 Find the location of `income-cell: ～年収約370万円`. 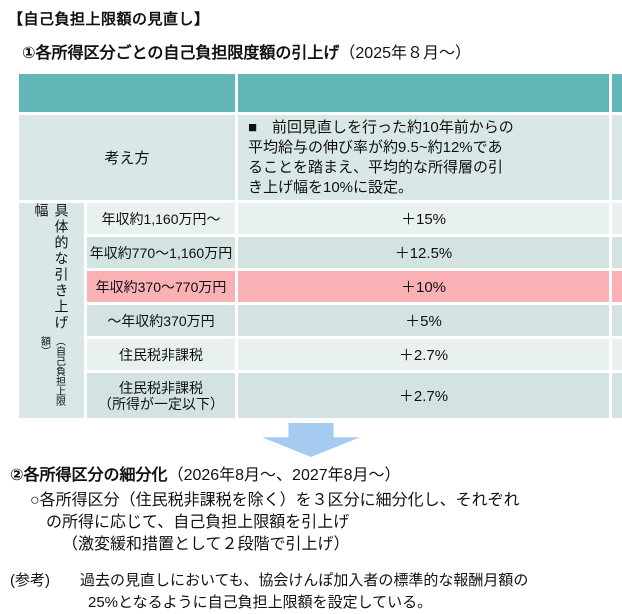

income-cell: ～年収約370万円 is located at coordinates (161, 320).